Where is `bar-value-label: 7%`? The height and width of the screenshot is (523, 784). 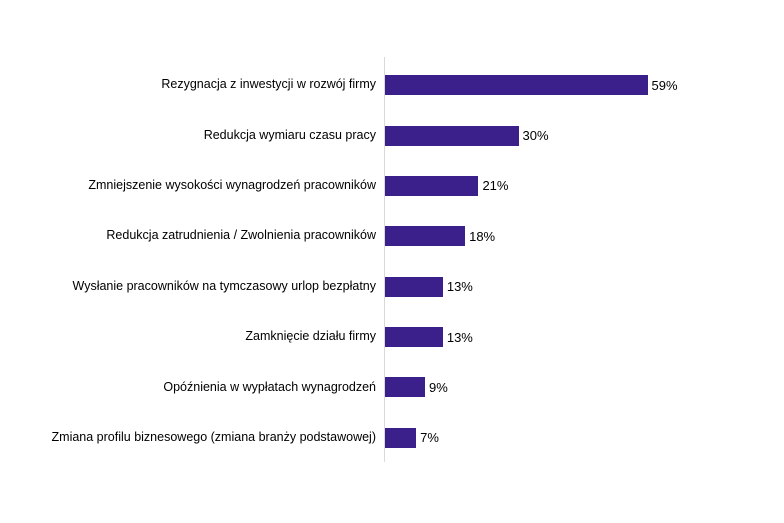
bar-value-label: 7% is located at coordinates (429, 438).